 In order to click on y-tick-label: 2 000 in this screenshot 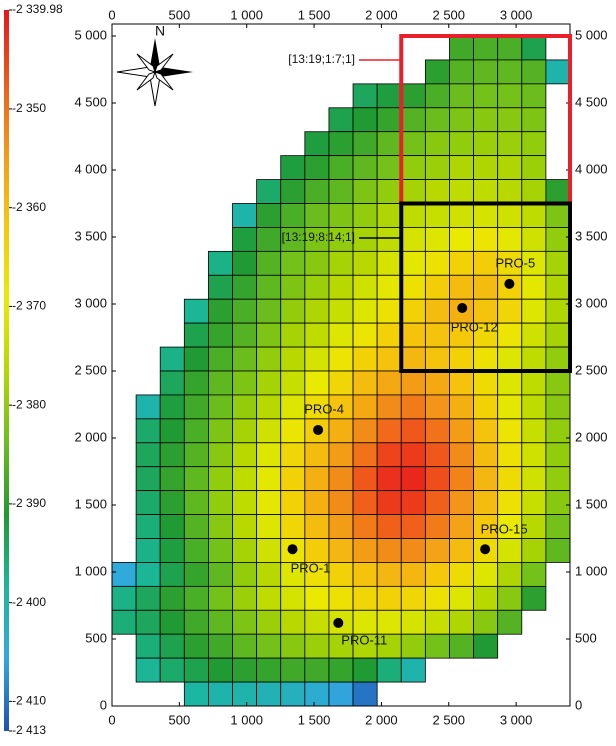, I will do `click(90, 436)`.